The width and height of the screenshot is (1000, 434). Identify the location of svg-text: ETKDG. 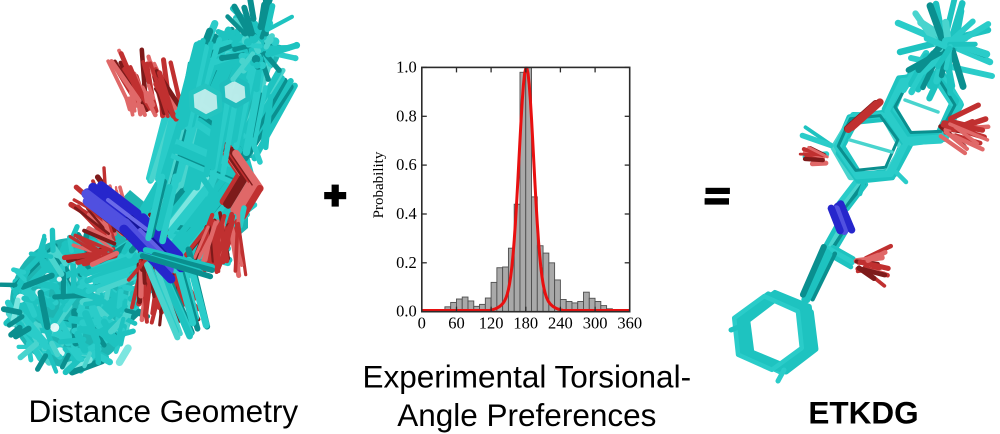
(863, 412).